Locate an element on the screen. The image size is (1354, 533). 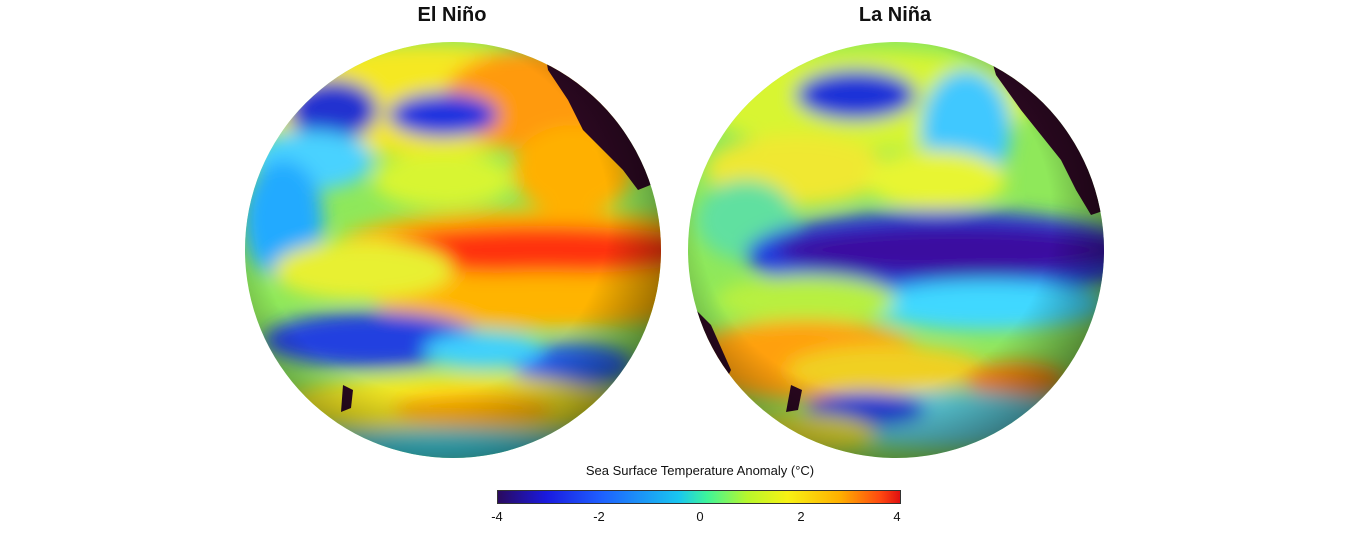
tick-label: 4 is located at coordinates (897, 516).